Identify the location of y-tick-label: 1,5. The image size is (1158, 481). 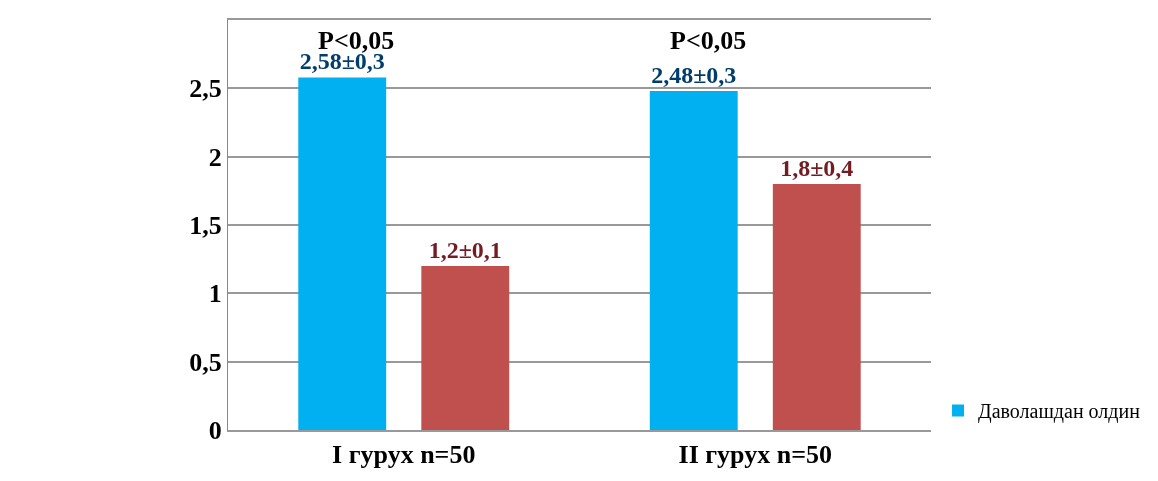
(205, 226).